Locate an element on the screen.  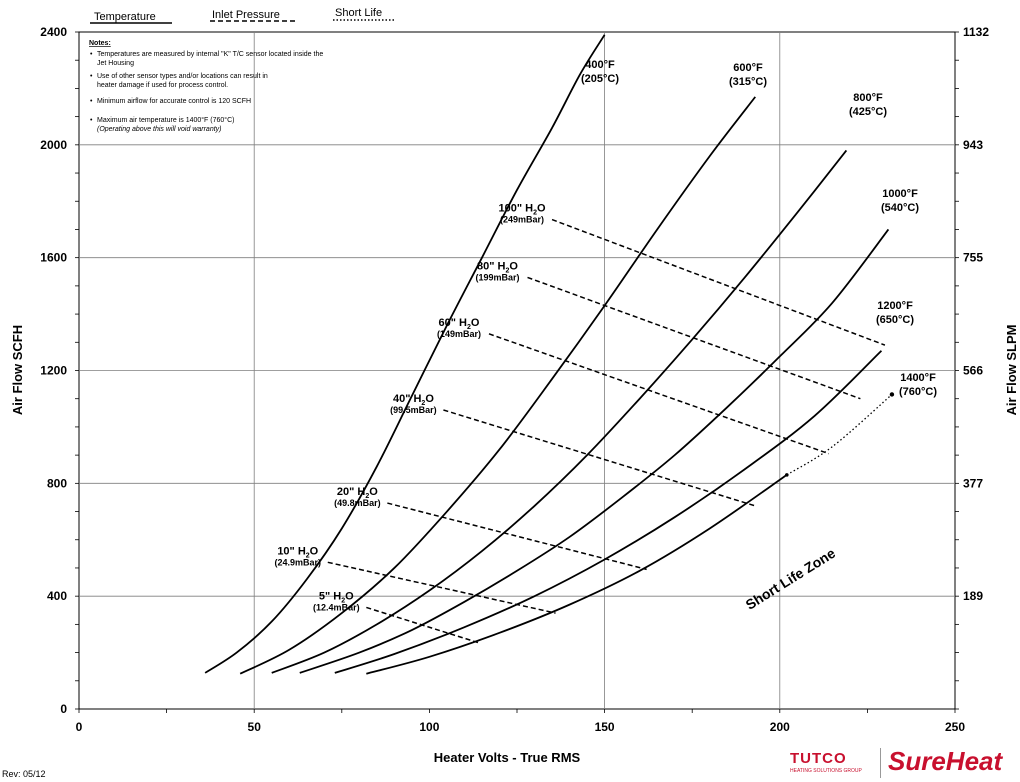
pressure-mbar-label: (199mBar) is located at coordinates (497, 277).